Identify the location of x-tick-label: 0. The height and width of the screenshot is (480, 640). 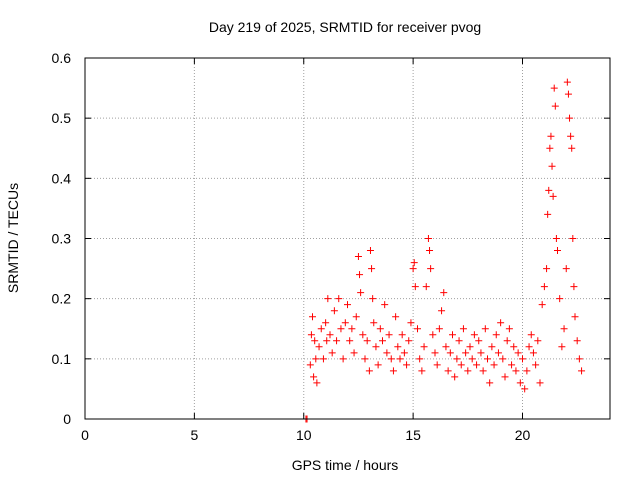
(85, 435).